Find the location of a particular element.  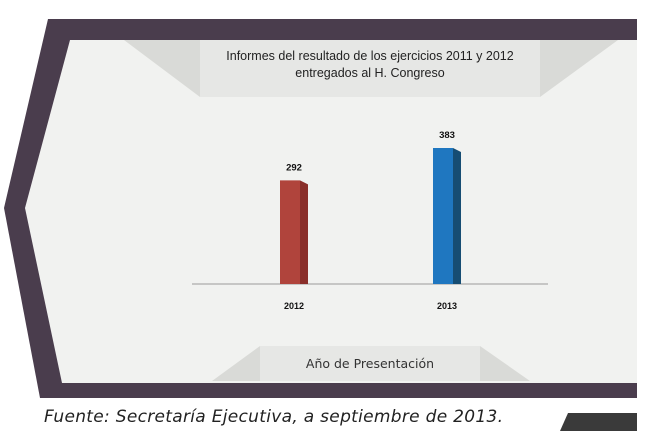

title-banner-right-wing is located at coordinates (579, 68).